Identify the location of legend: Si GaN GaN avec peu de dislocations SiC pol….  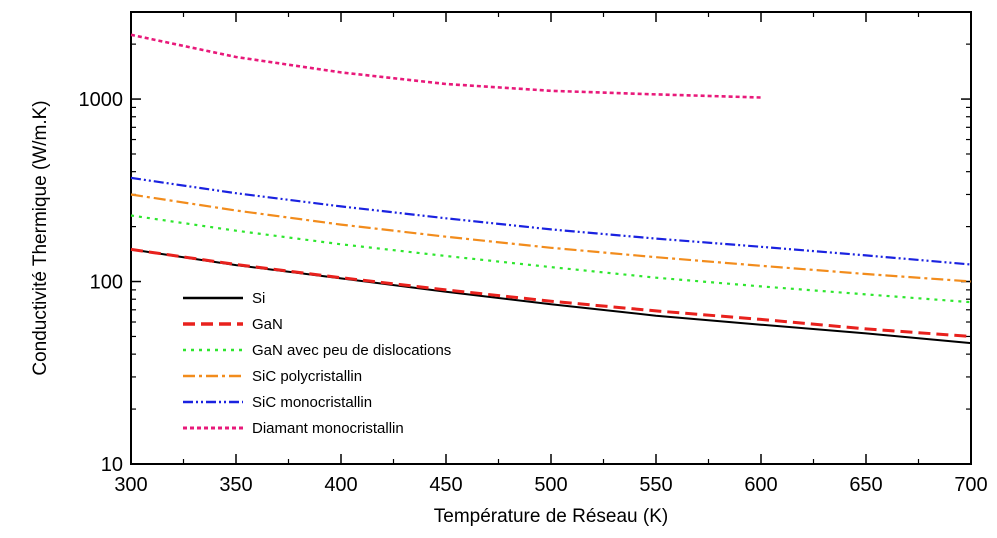
(317, 363).